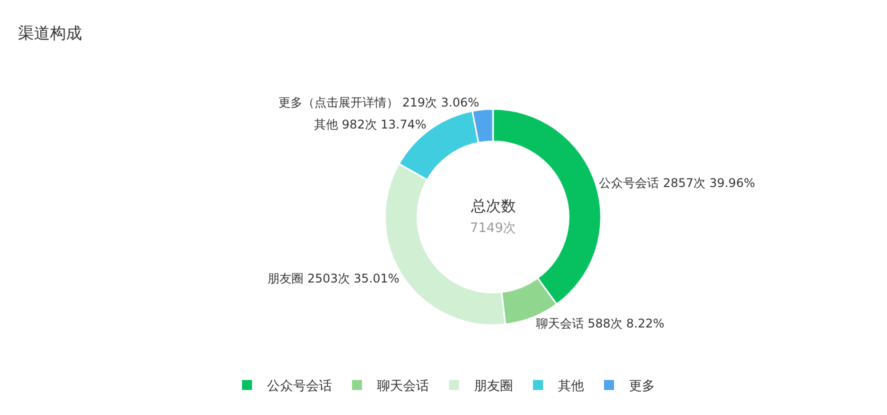 This screenshot has width=887, height=415. What do you see at coordinates (493, 206) in the screenshot?
I see `text: 总次数` at bounding box center [493, 206].